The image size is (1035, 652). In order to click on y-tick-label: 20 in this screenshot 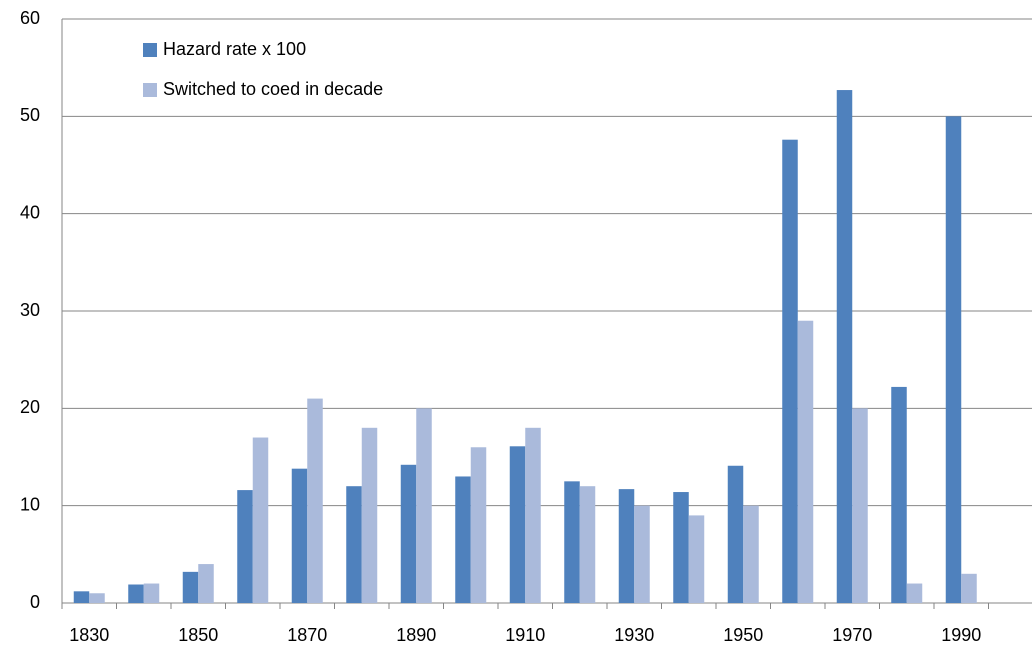, I will do `click(30, 407)`.